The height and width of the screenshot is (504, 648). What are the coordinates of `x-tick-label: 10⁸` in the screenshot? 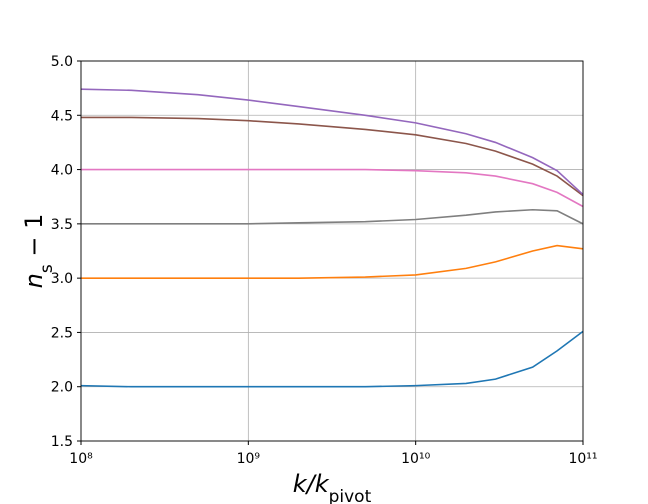 It's located at (81, 459).